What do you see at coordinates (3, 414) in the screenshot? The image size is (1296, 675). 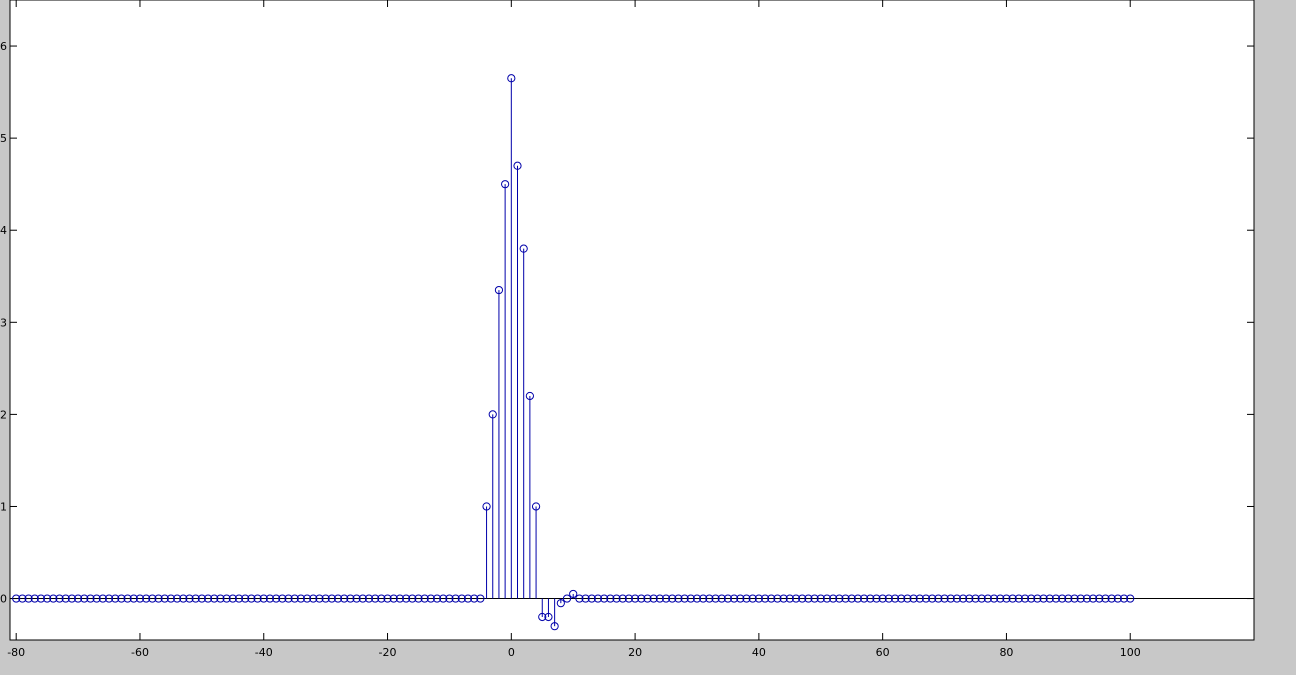 I see `y-tick-label: 2` at bounding box center [3, 414].